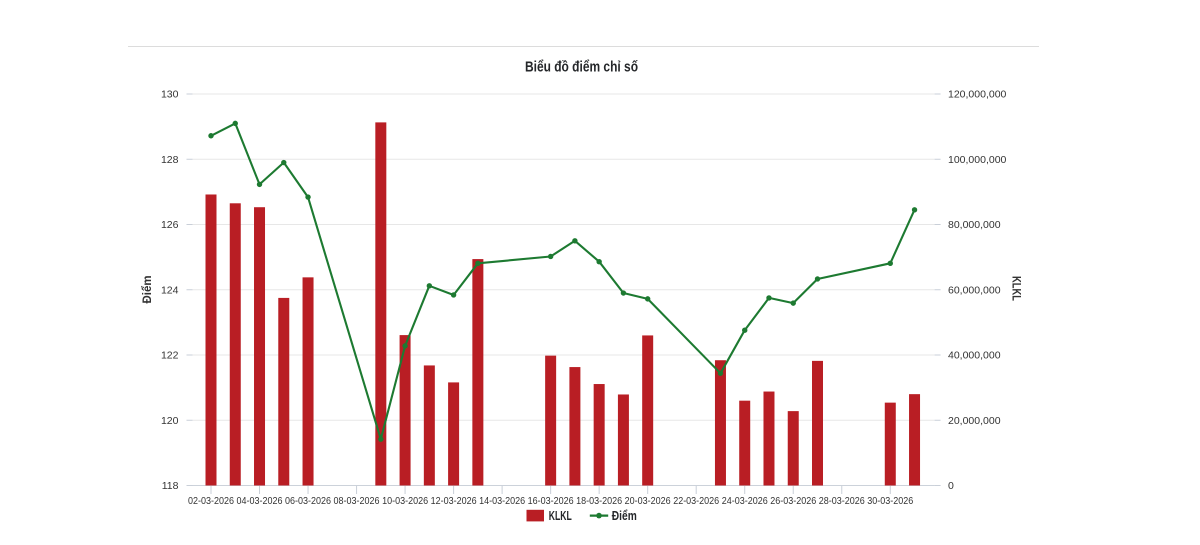  I want to click on x-axis-label: 30-03-2026, so click(890, 501).